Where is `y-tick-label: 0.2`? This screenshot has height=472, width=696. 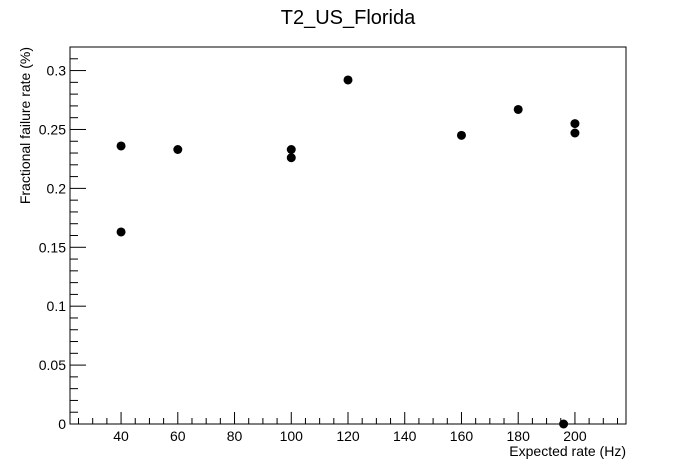
y-tick-label: 0.2 is located at coordinates (57, 188).